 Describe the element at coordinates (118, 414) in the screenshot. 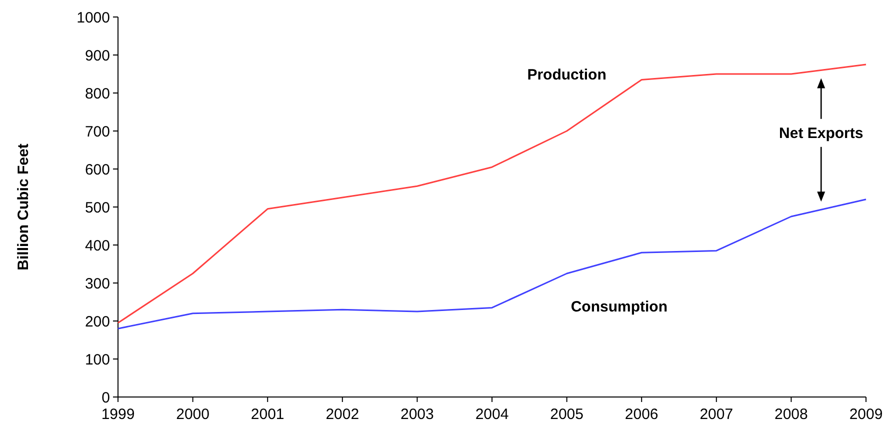

I see `x-tick-label: 1999` at that location.